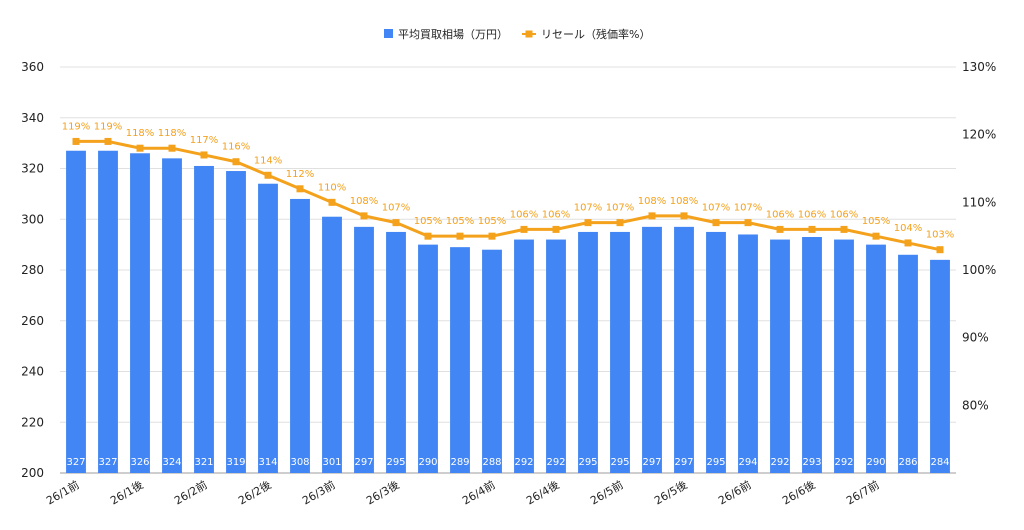  Describe the element at coordinates (203, 462) in the screenshot. I see `bar-value-label: 321` at that location.